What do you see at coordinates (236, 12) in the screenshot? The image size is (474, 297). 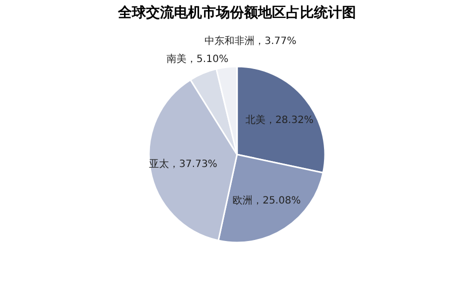 I see `chart-title: 全球交流电机市场份额地区占比统计图` at bounding box center [236, 12].